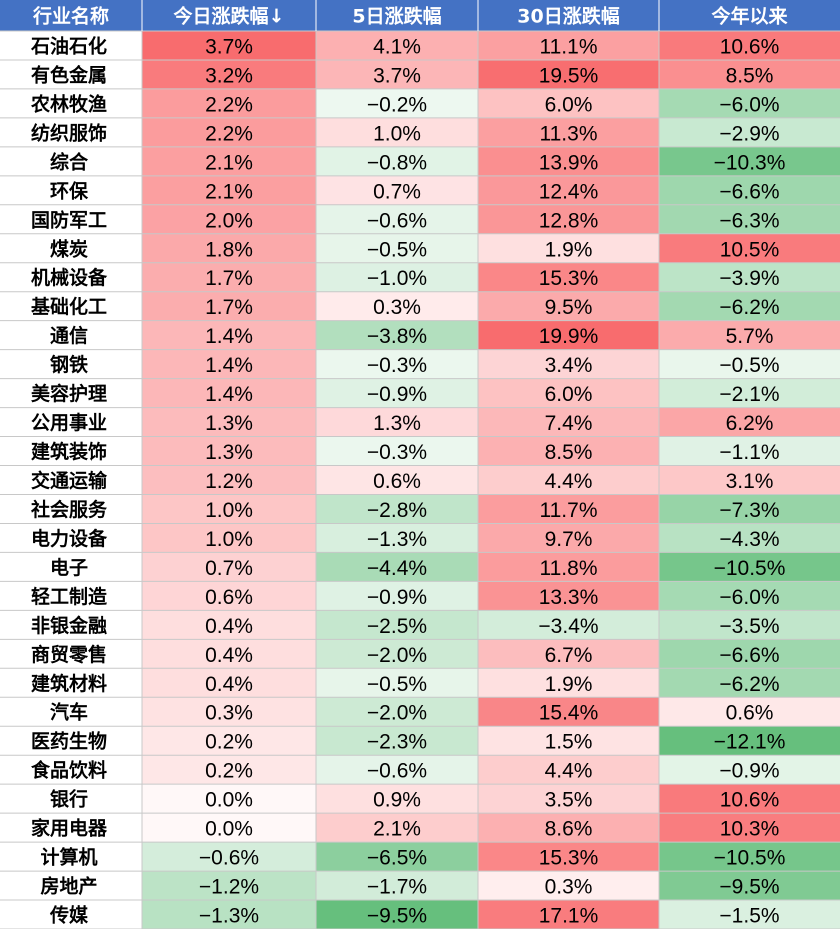 This screenshot has height=929, width=840. I want to click on value-label: −1.7%, so click(397, 887).